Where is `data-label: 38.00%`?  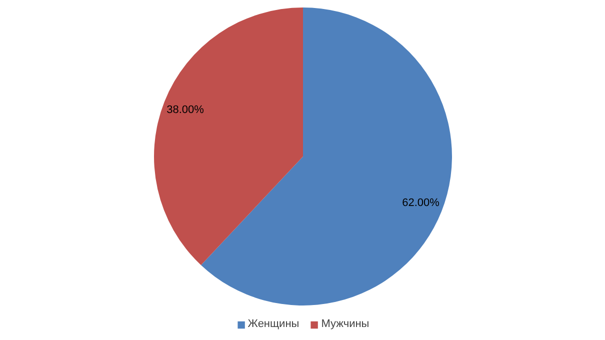
data-label: 38.00% is located at coordinates (185, 110).